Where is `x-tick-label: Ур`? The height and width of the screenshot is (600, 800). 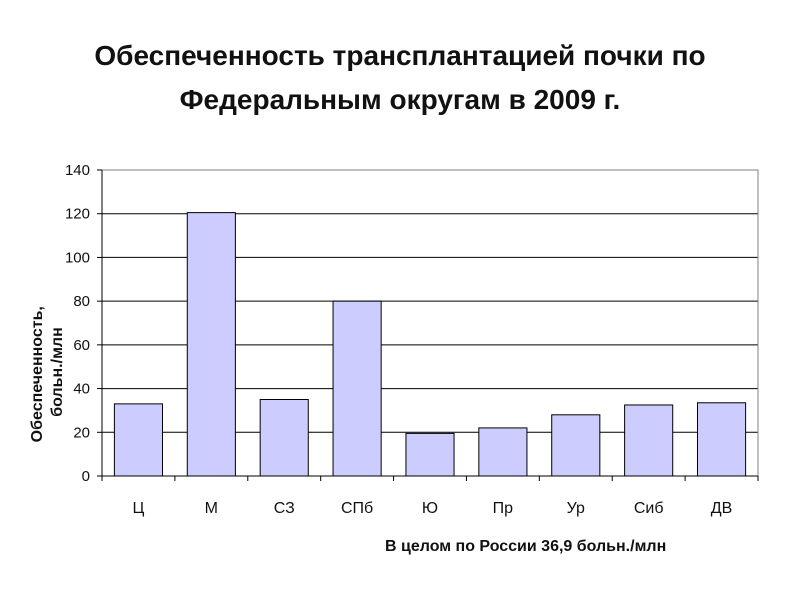 x-tick-label: Ур is located at coordinates (576, 508).